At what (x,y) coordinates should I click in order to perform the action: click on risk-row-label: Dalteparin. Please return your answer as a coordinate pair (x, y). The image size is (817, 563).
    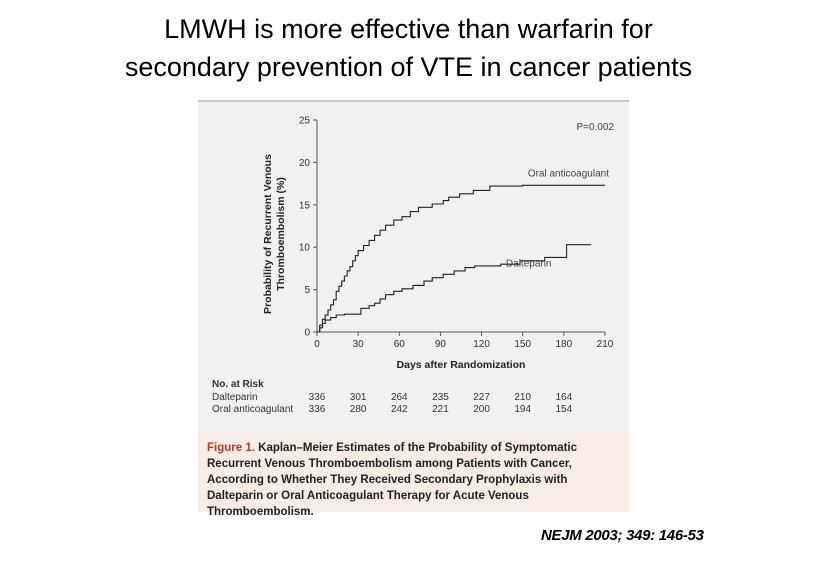
    Looking at the image, I should click on (235, 397).